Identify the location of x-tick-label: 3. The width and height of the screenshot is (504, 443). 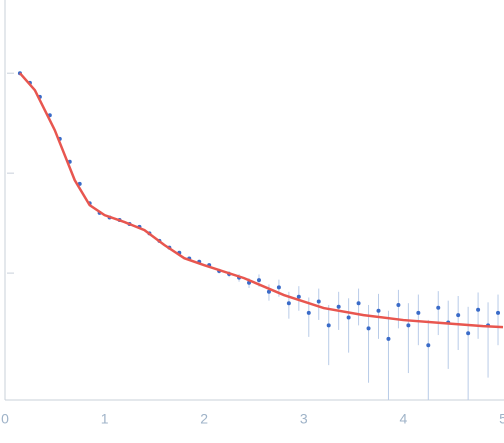
(304, 419).